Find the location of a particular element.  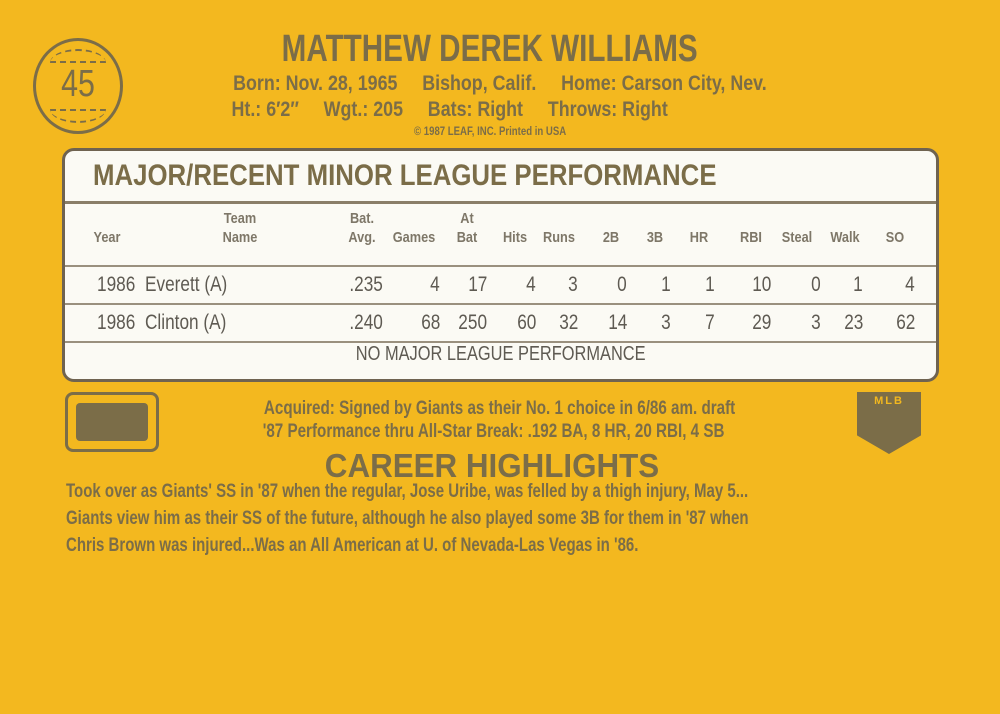

column-header: Walk is located at coordinates (844, 237).